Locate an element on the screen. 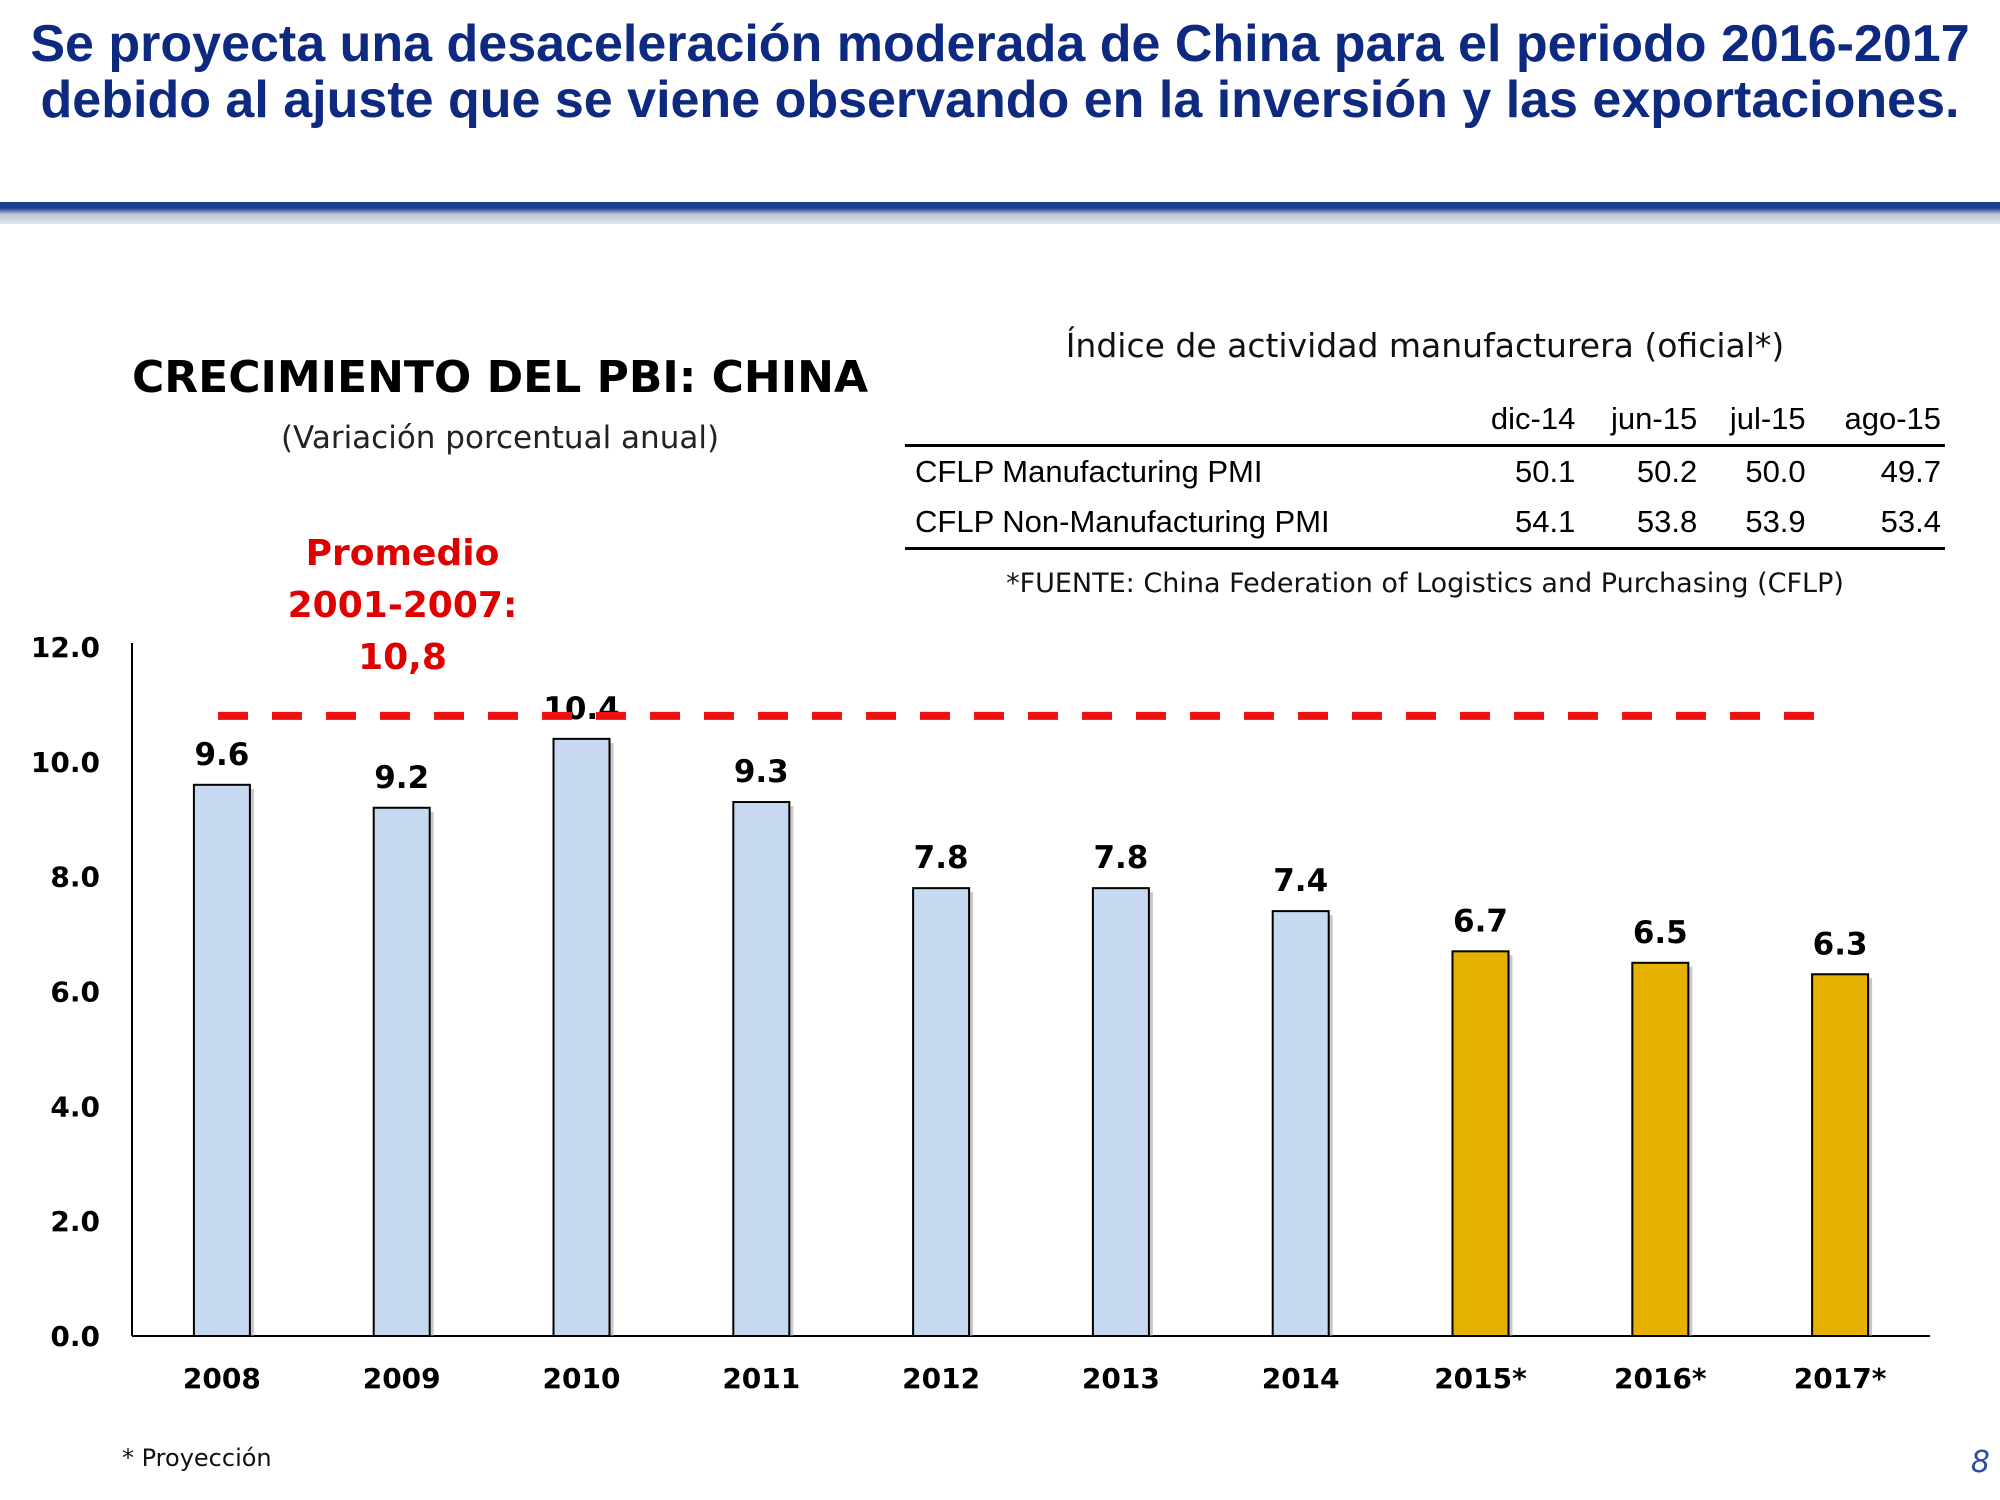 Image resolution: width=2000 pixels, height=1500 pixels. chart-title: CRECIMIENTO DEL PBI: CHINA is located at coordinates (500, 377).